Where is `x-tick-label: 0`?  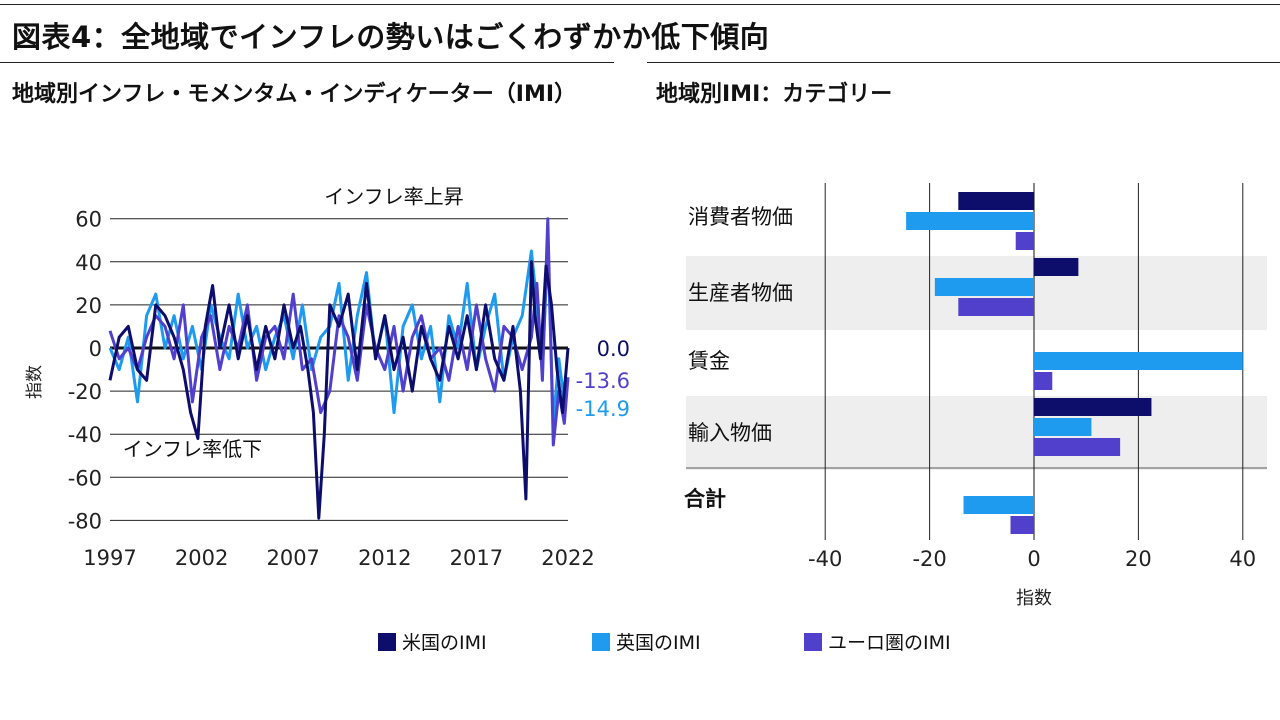 x-tick-label: 0 is located at coordinates (1033, 559).